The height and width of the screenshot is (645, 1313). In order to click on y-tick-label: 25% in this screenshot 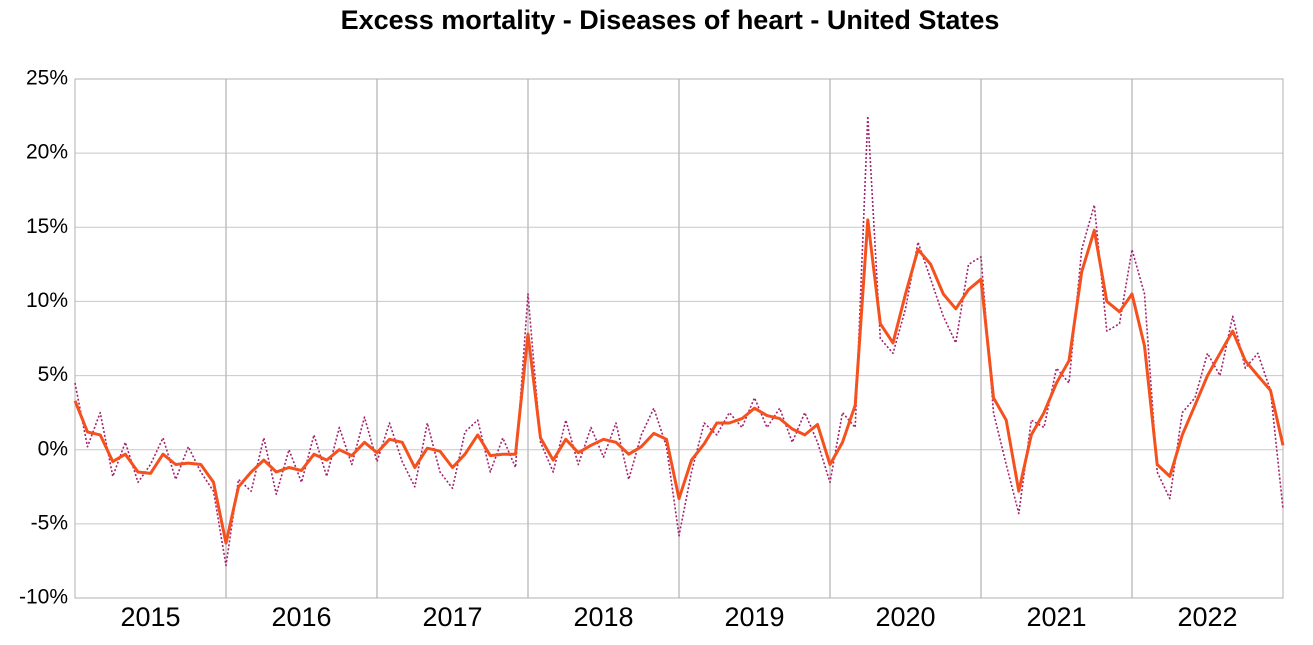, I will do `click(47, 78)`.